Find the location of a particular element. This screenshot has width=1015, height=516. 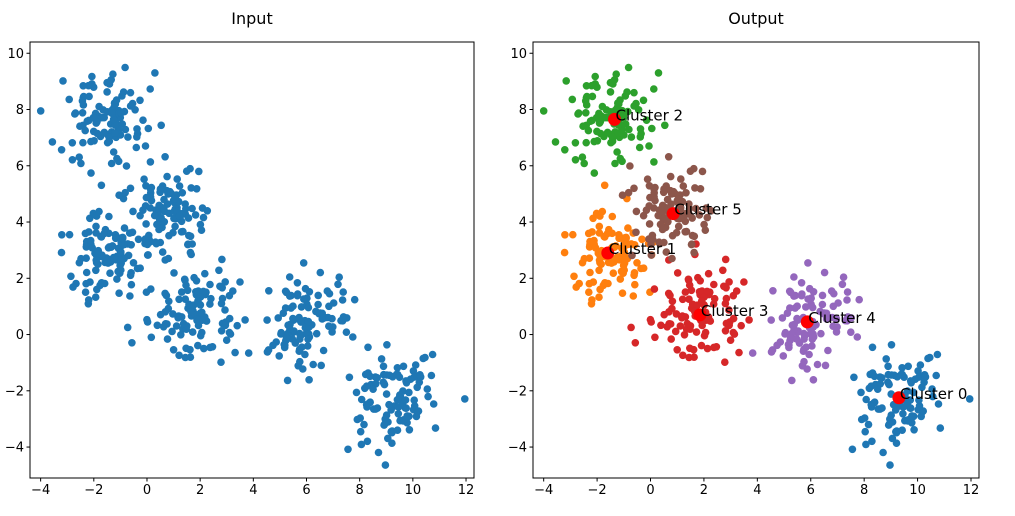

y-tick-label: −2 is located at coordinates (14, 391).